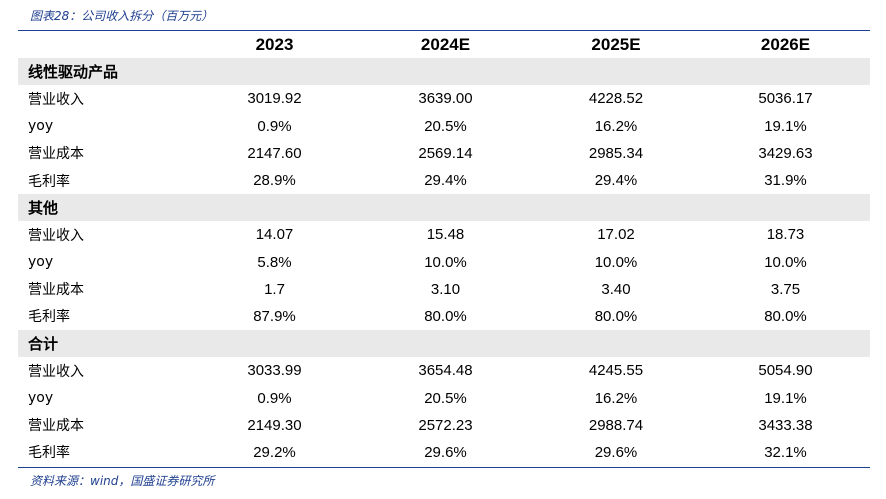 This screenshot has width=886, height=499. I want to click on value-cell: 4228.52, so click(616, 99).